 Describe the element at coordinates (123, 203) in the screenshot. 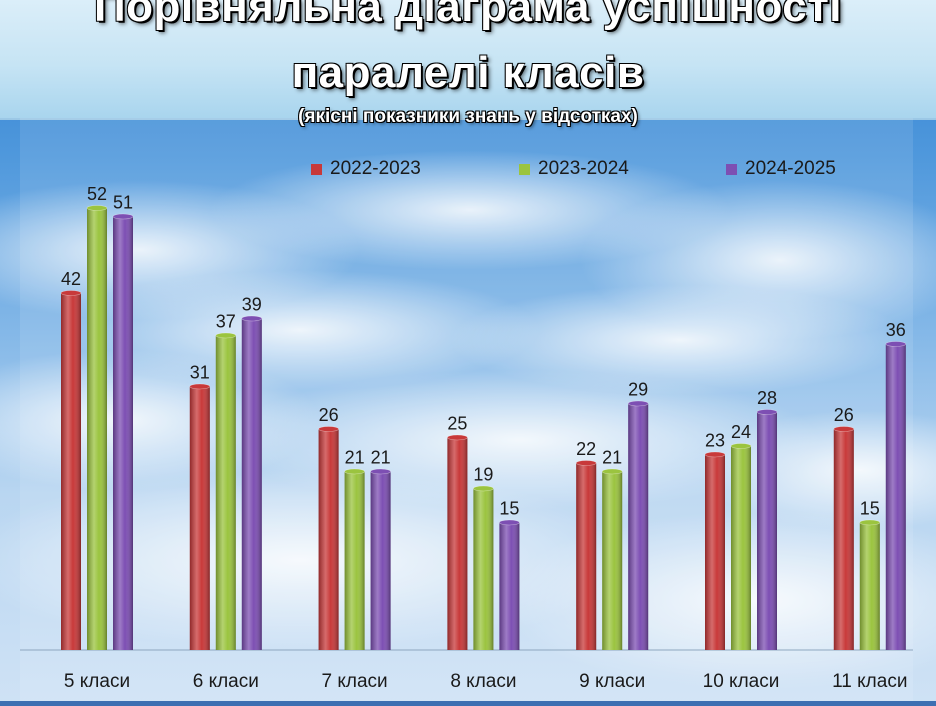

I see `data-label-5-класи-2024-2025: 51` at that location.